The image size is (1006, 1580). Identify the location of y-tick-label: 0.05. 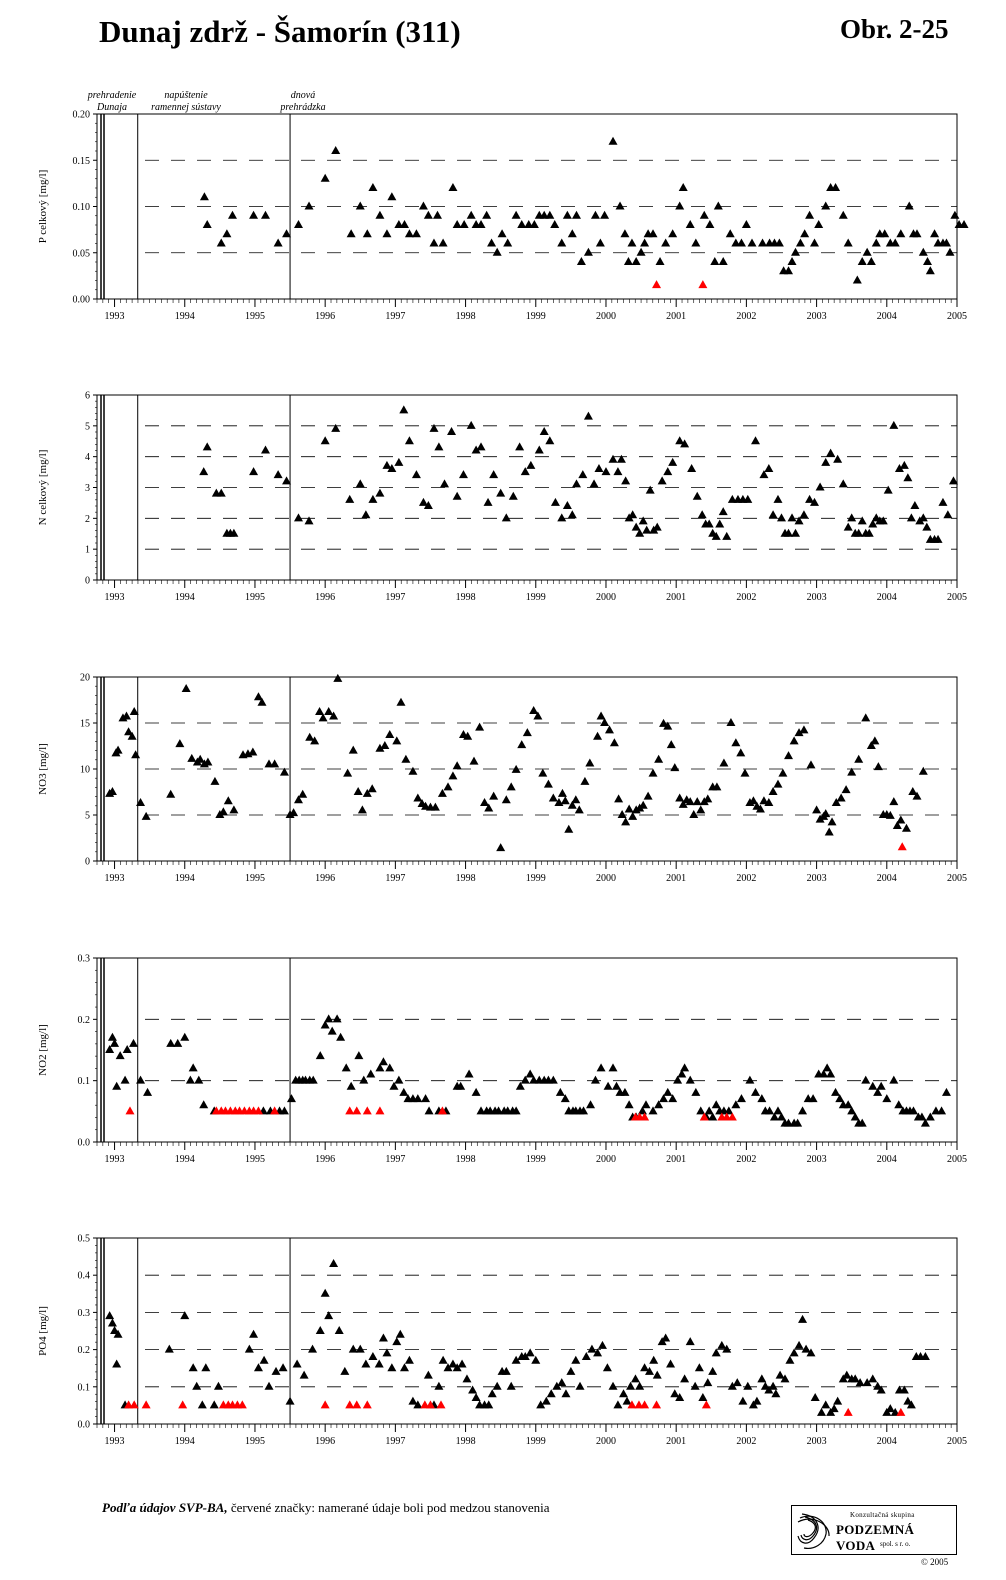
(82, 253).